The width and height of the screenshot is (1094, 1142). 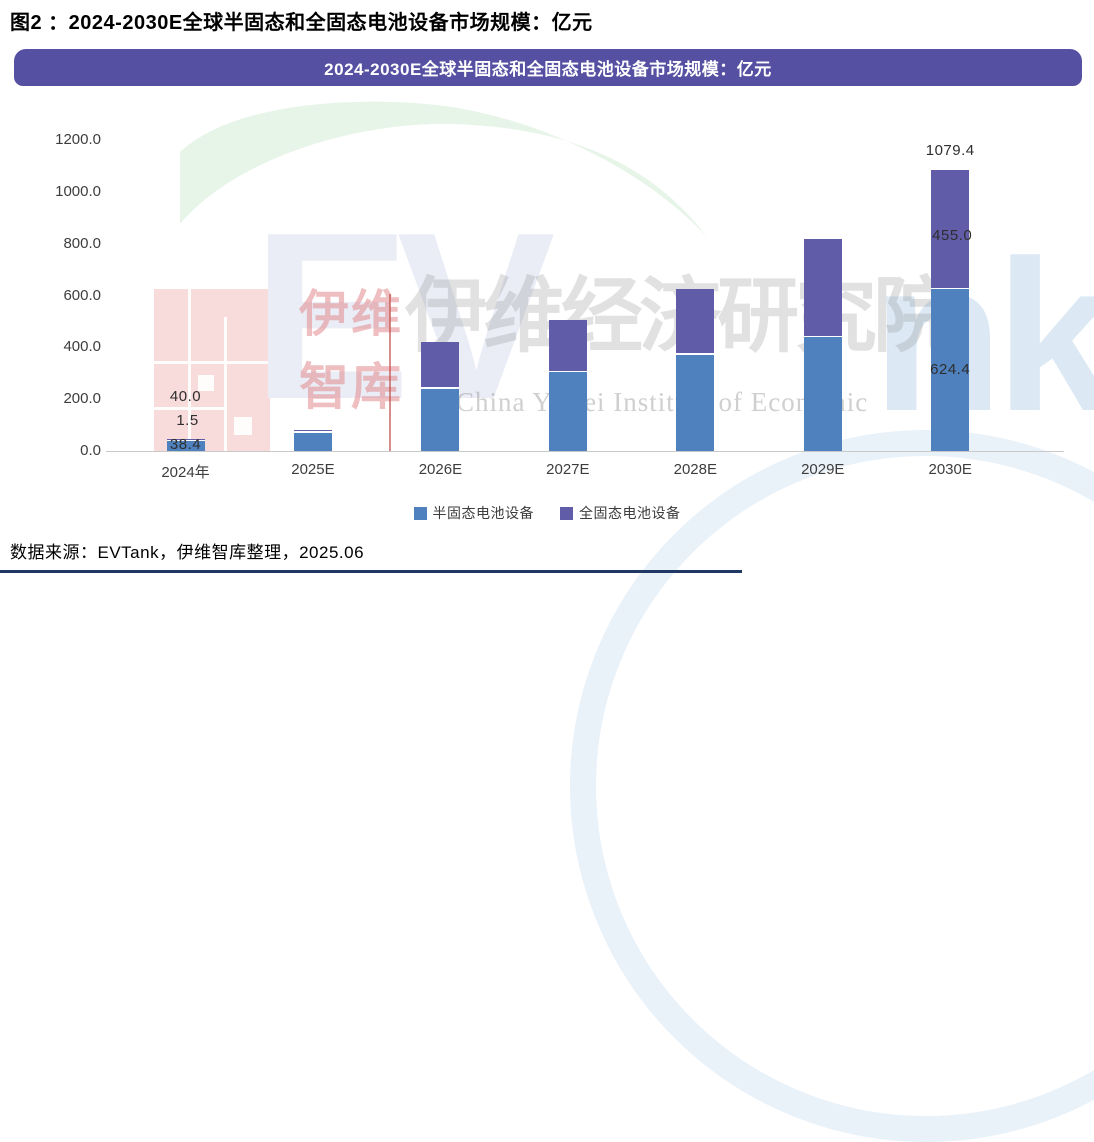 I want to click on legend-item-all-solid: 全固态电池设备, so click(x=620, y=513).